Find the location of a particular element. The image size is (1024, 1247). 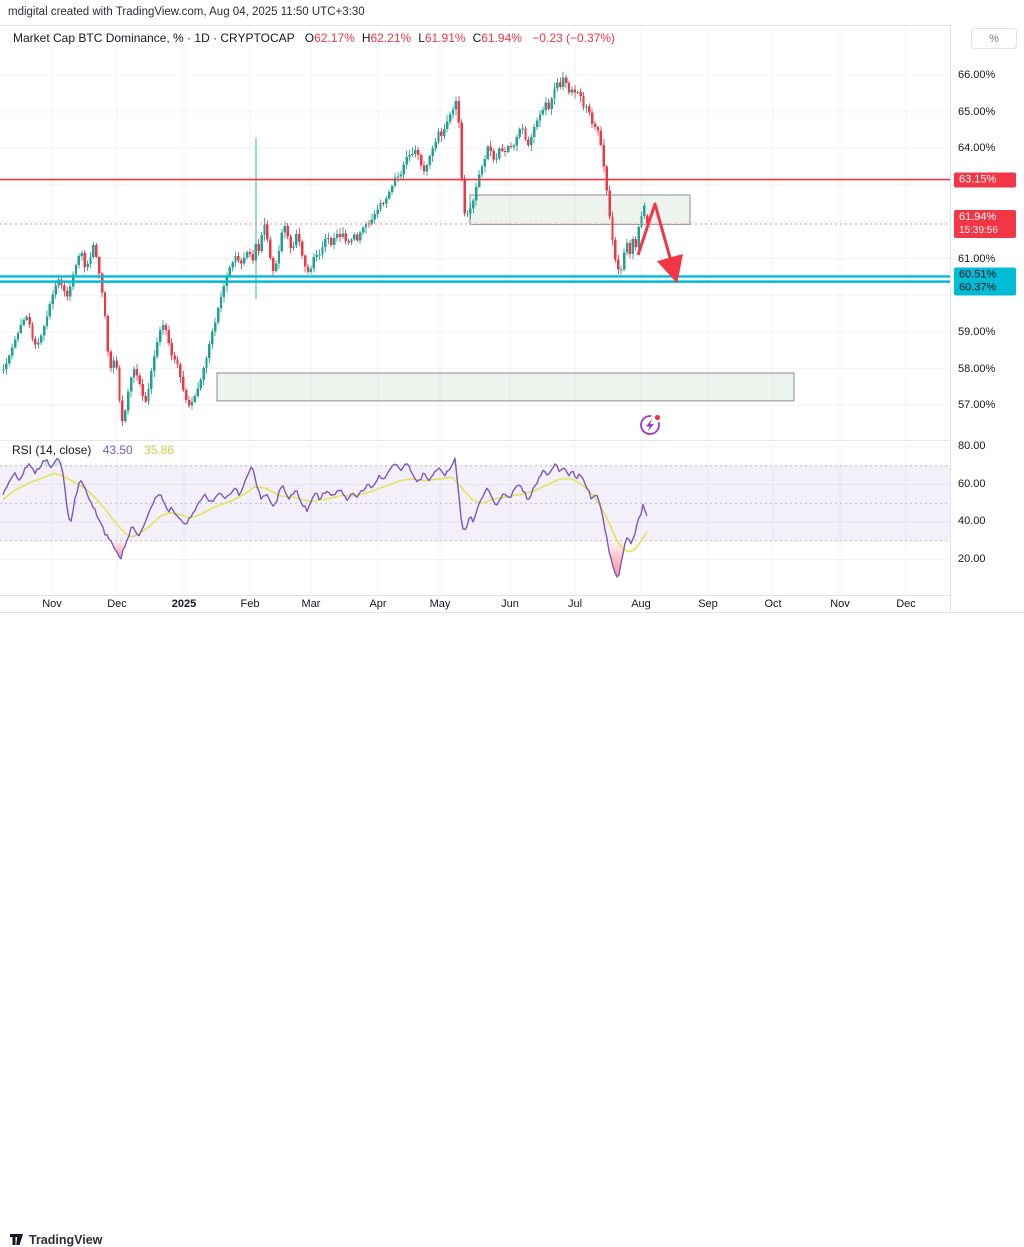

price-tick-65: 65.00% is located at coordinates (977, 111).